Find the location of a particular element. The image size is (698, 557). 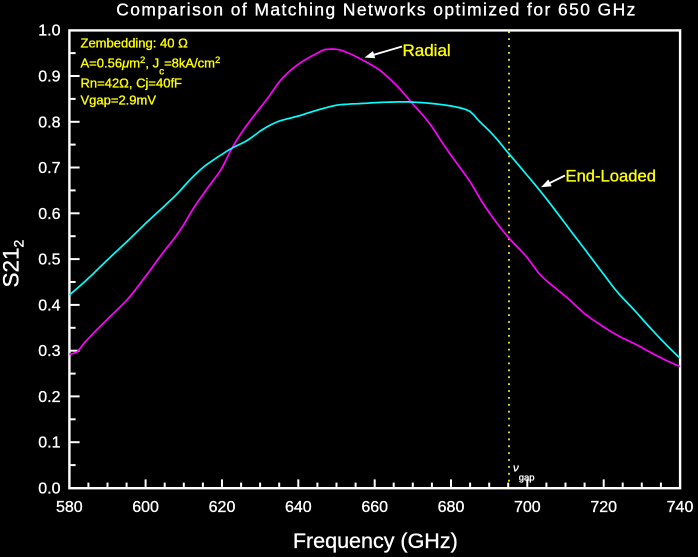

svg-text: Zembedding: 40 Ω is located at coordinates (135, 43).